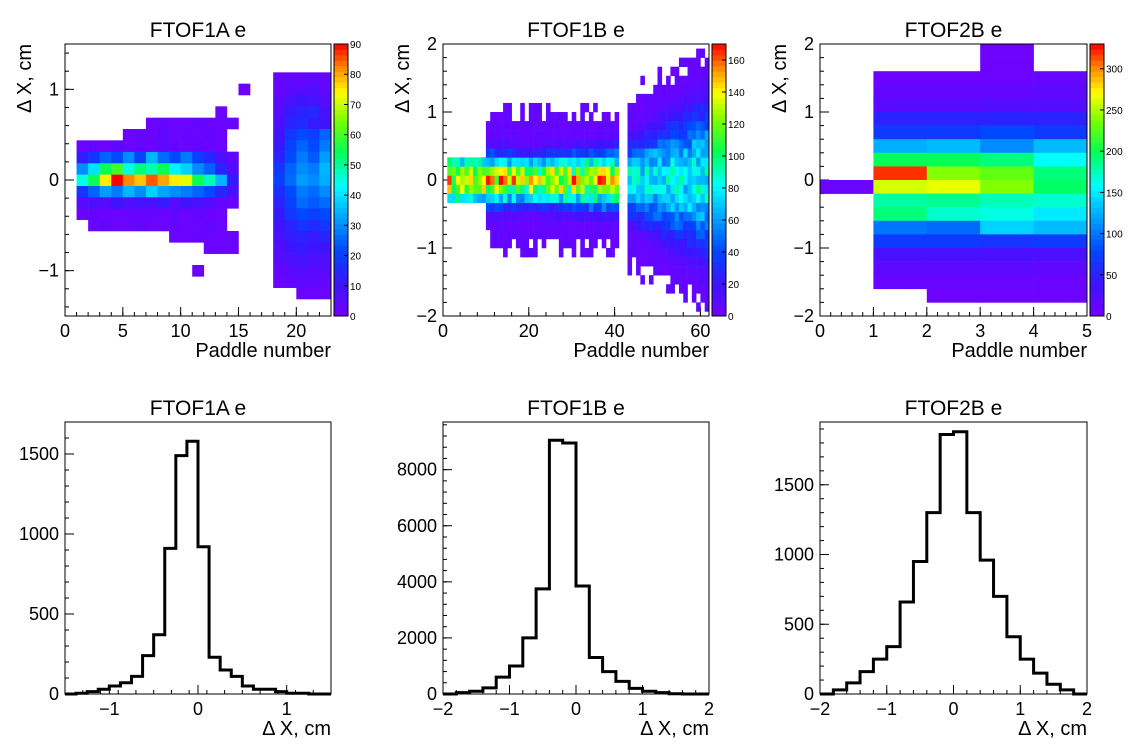 The height and width of the screenshot is (756, 1134). I want to click on x-tick-label: 0, so click(953, 709).